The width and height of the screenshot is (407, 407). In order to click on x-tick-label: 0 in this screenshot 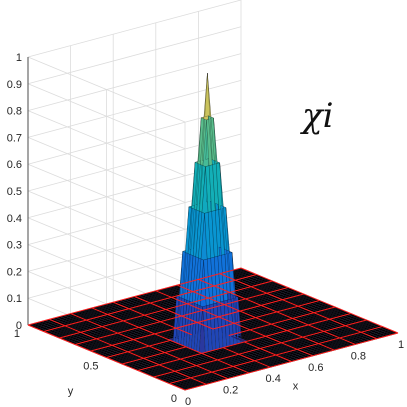, I will do `click(188, 401)`.